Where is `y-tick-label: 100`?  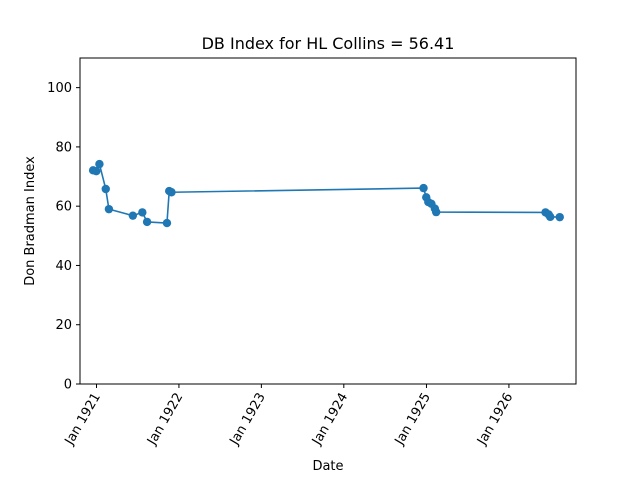 y-tick-label: 100 is located at coordinates (59, 88).